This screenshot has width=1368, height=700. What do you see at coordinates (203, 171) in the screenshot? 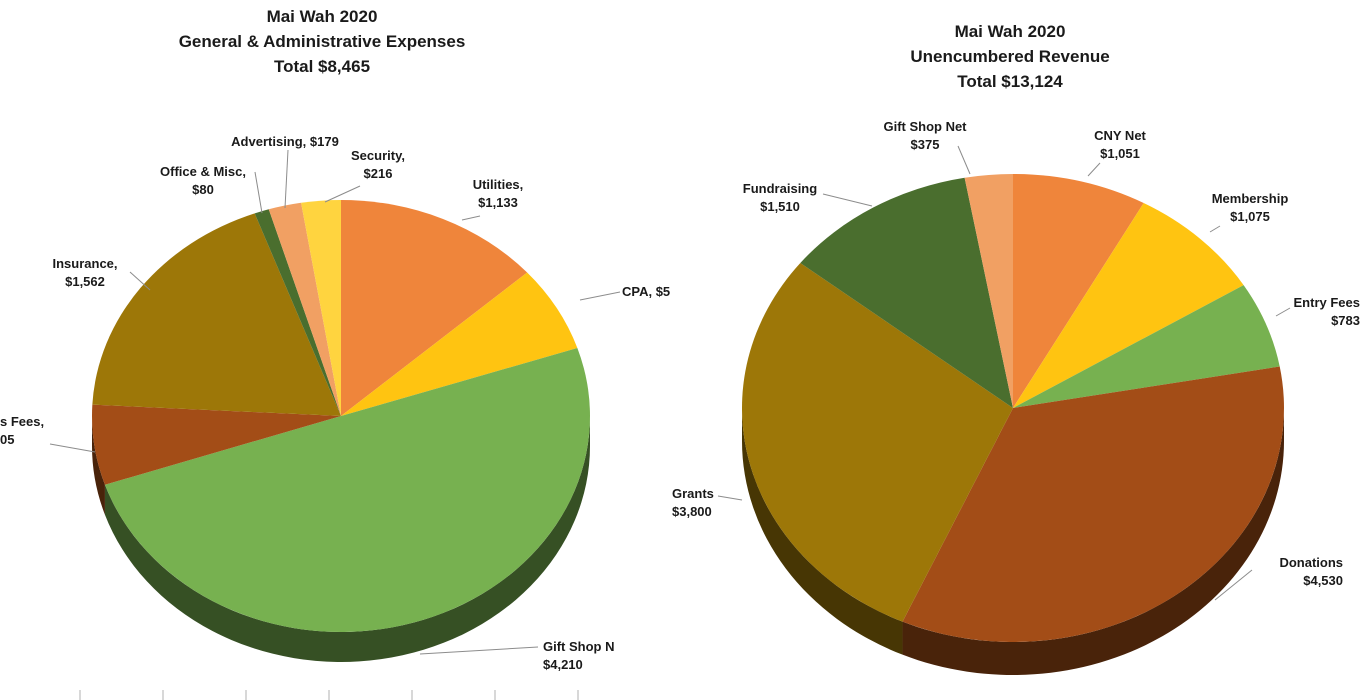
I see `pie1-label-5: Office & Misc,` at bounding box center [203, 171].